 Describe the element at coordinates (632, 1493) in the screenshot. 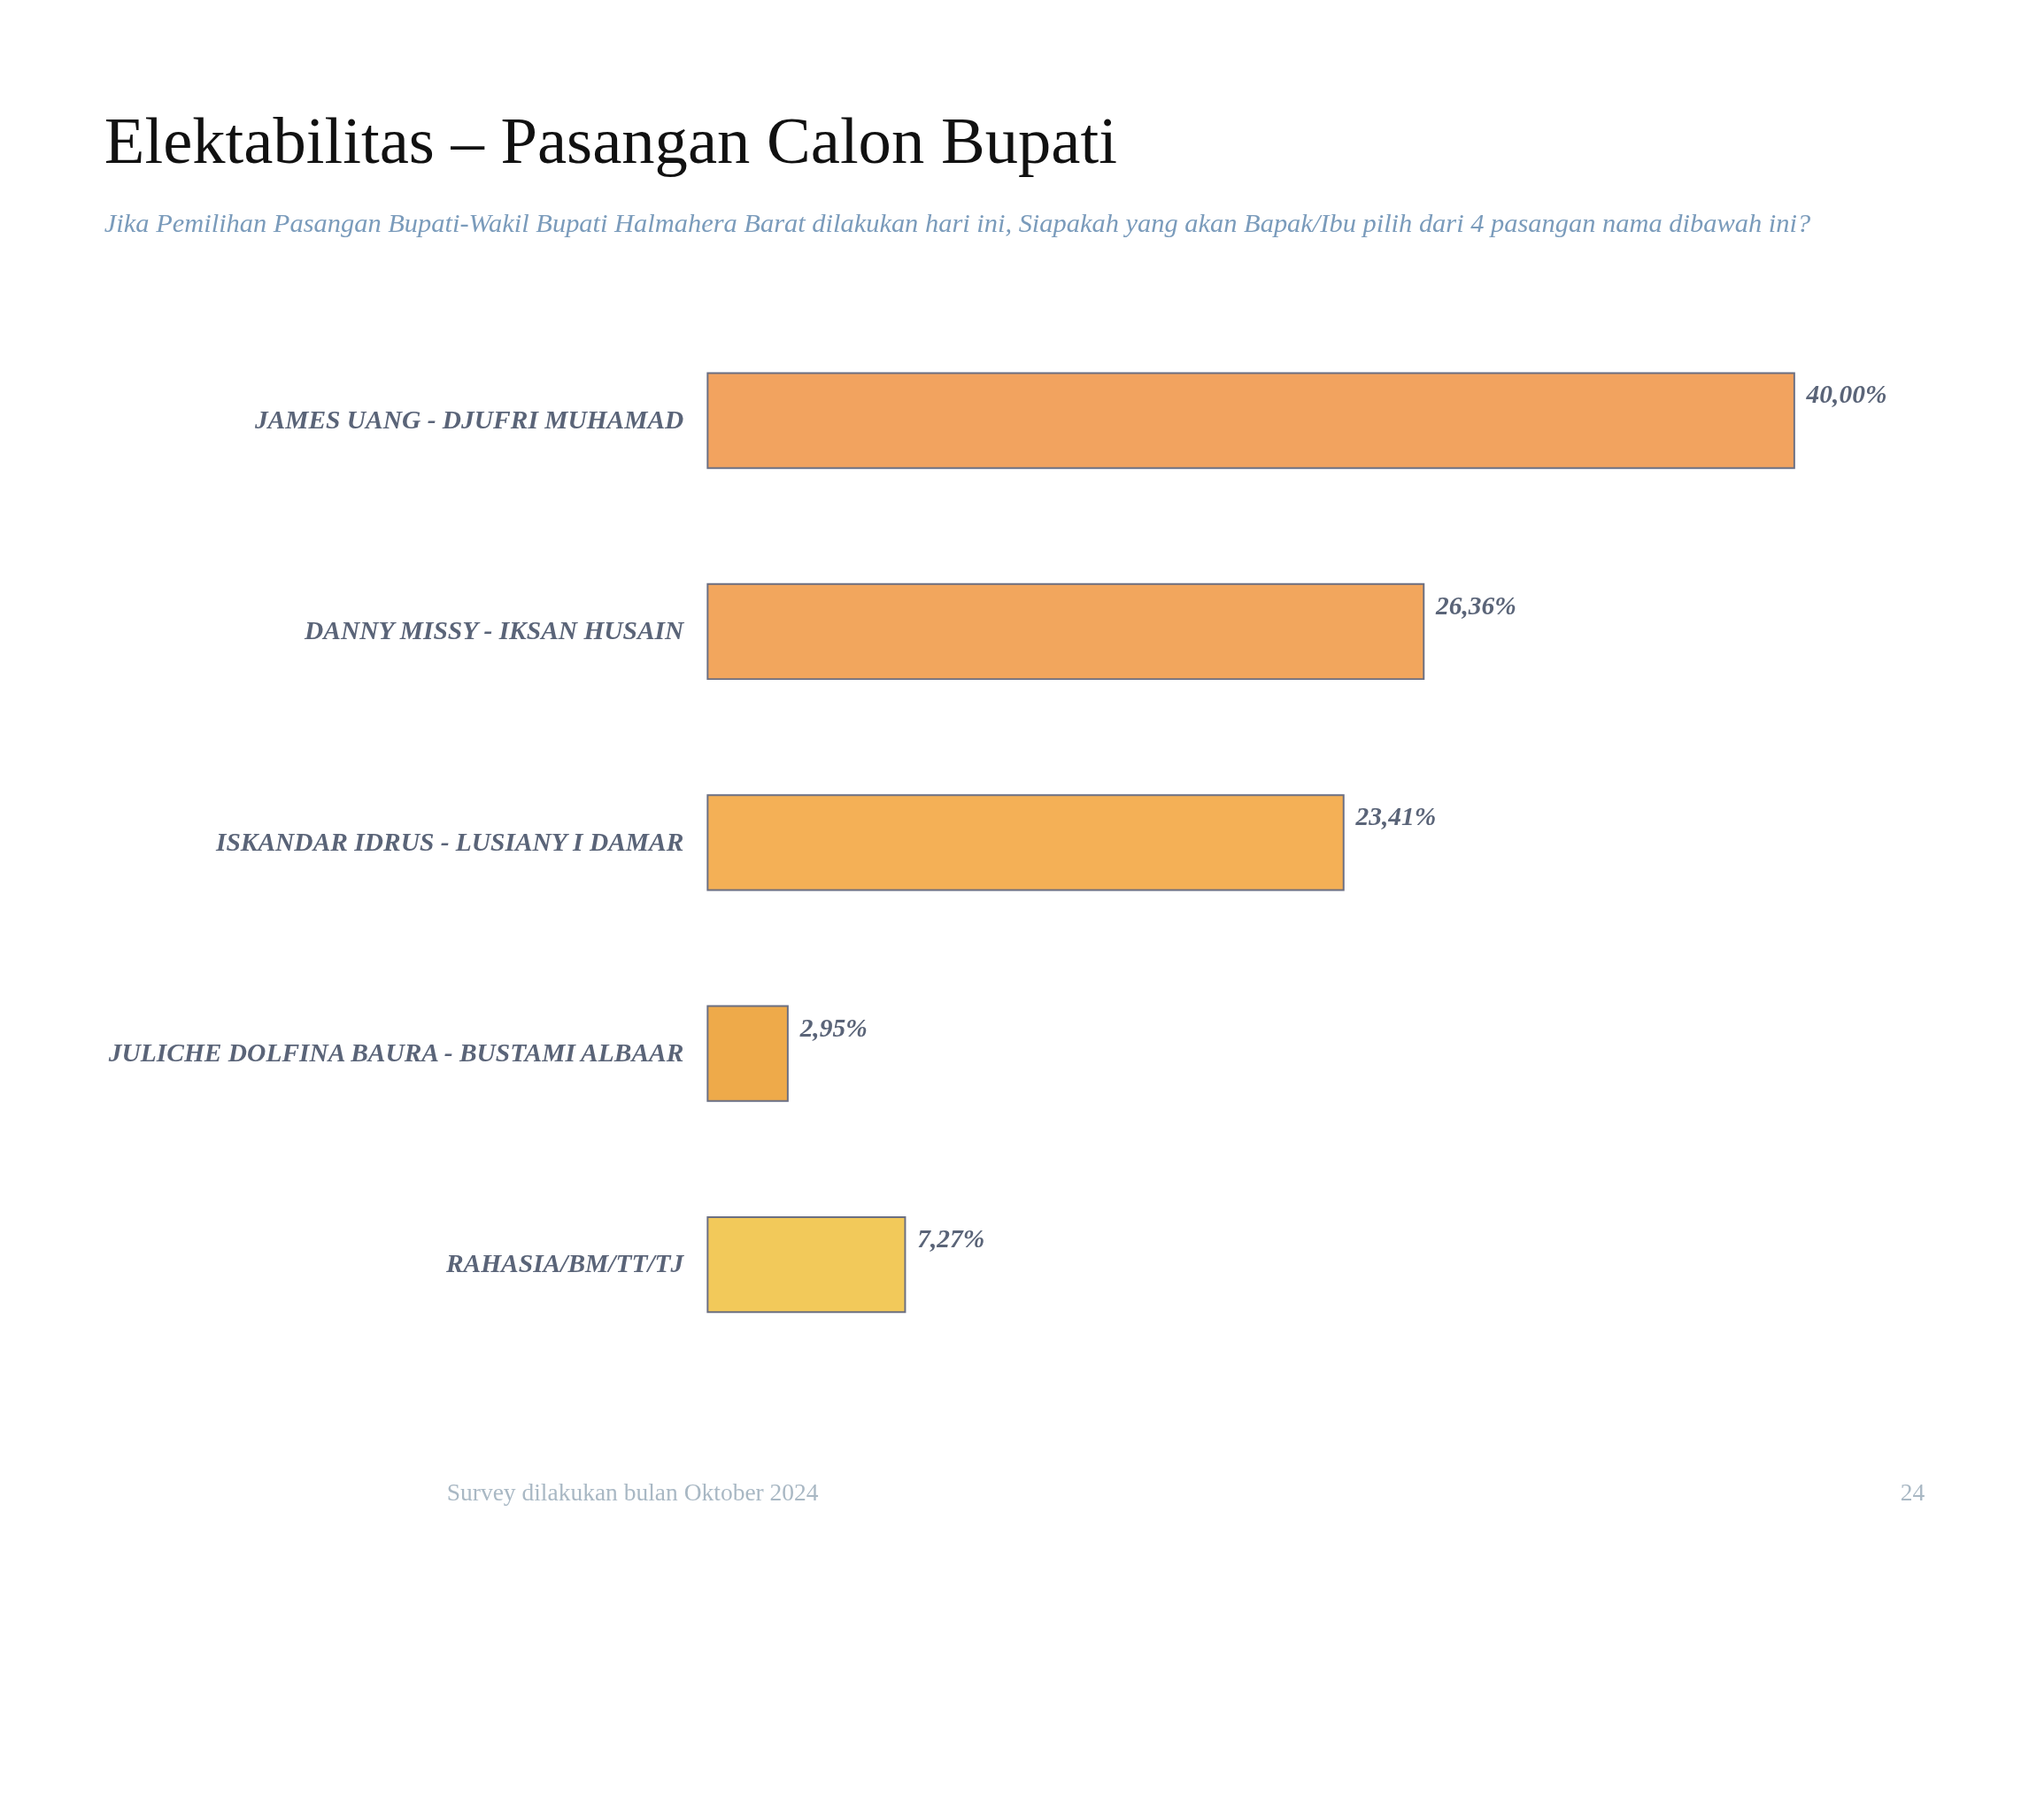

I see `text: Survey dilakukan bulan Oktober 2024` at that location.